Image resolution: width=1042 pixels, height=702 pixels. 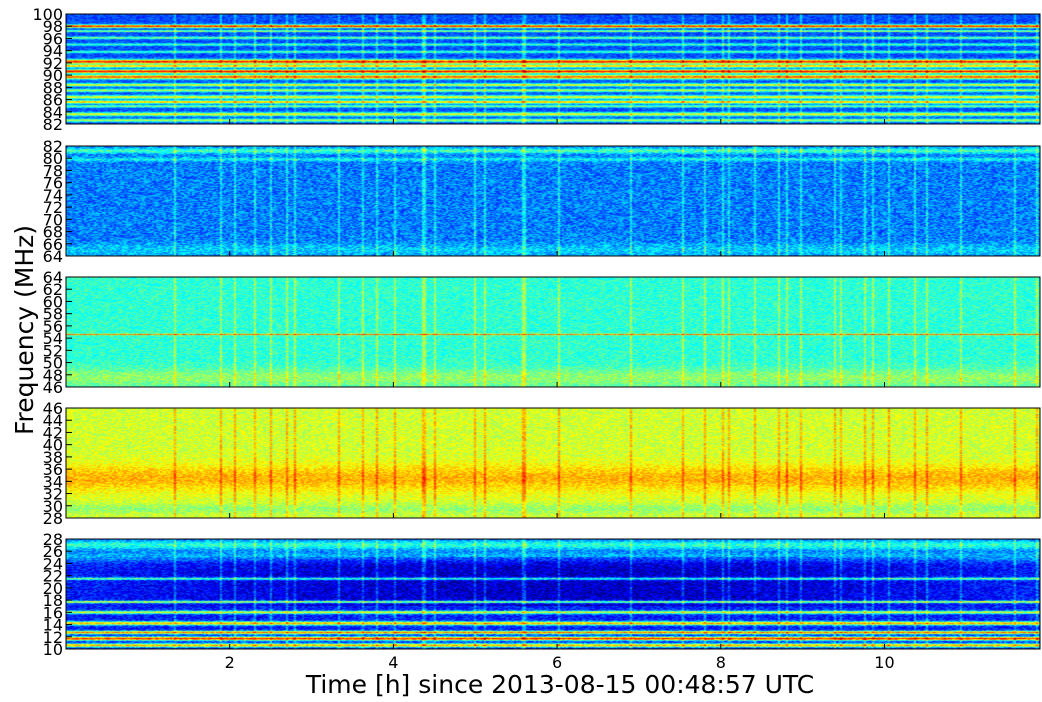 I want to click on panel-3-ytick-label: 54, so click(x=53, y=338).